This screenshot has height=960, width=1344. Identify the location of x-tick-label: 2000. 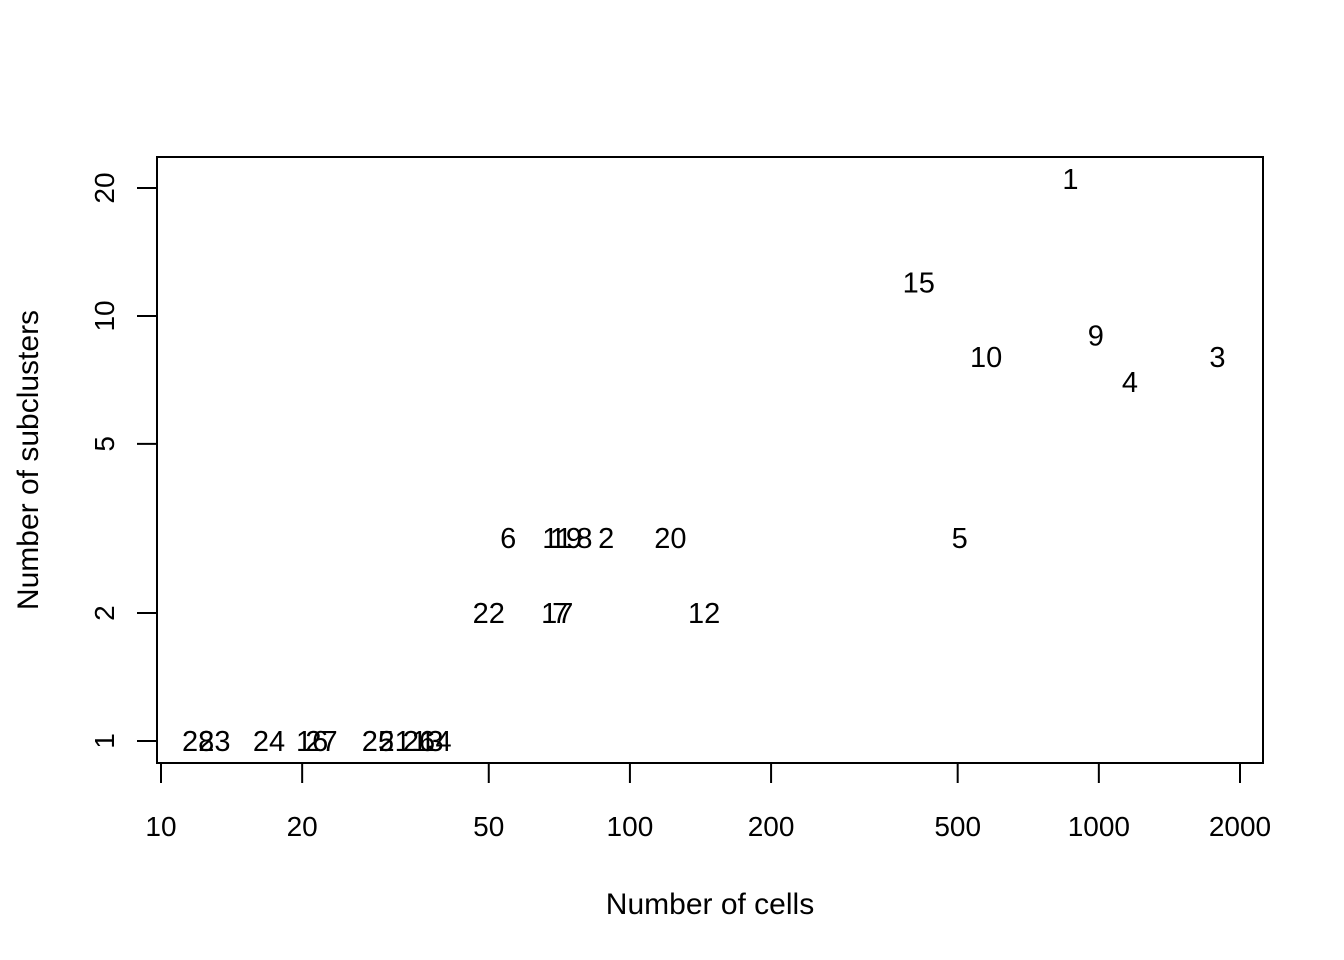
(1240, 826).